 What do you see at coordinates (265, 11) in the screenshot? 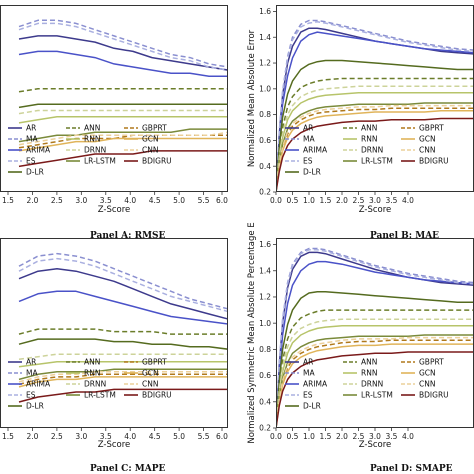
I see `y-tick-label: 1.6` at bounding box center [265, 11].